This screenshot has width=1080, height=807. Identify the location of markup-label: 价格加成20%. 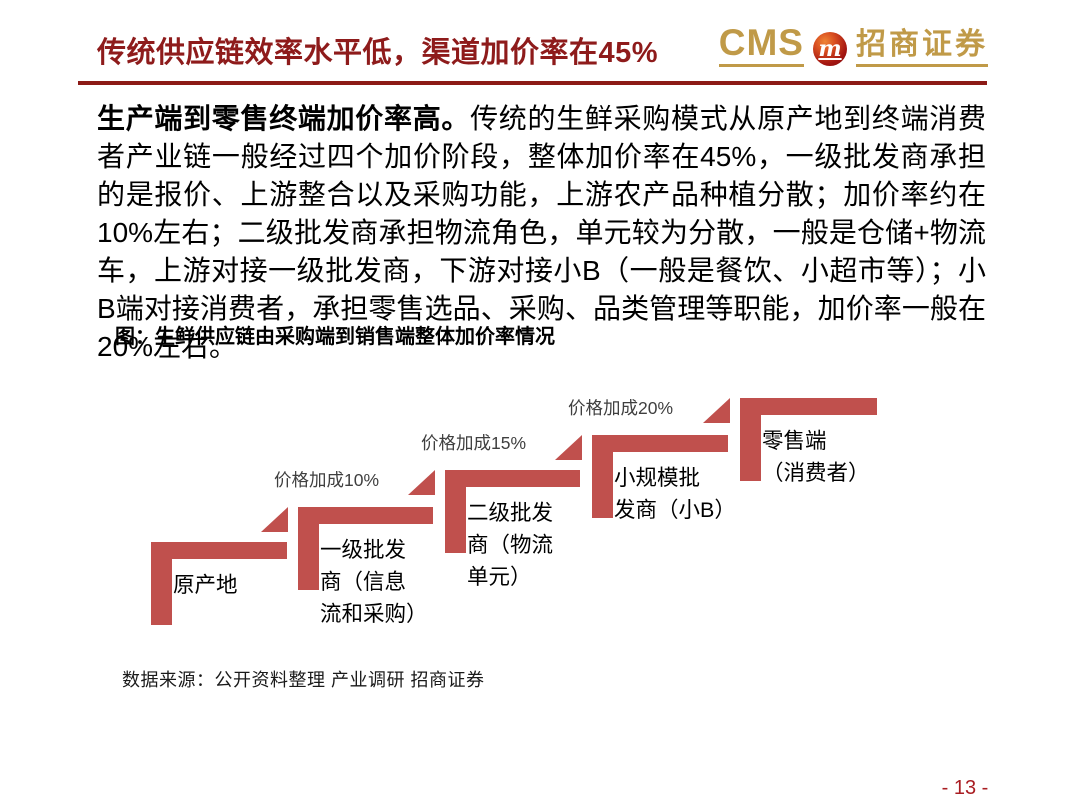
(620, 408).